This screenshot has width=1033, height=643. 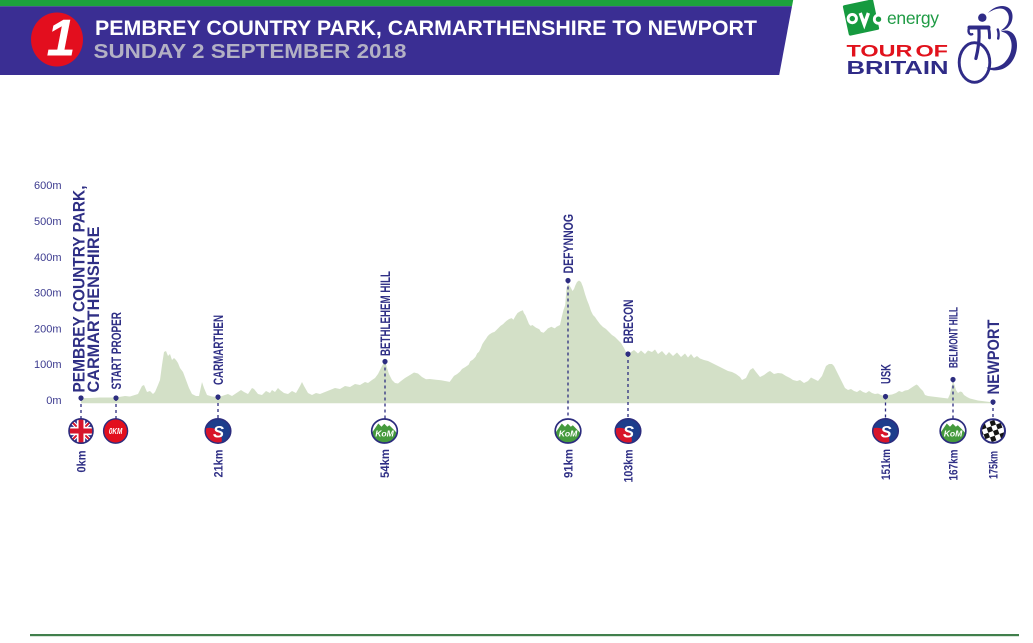 What do you see at coordinates (48, 222) in the screenshot?
I see `svg-text: 500m` at bounding box center [48, 222].